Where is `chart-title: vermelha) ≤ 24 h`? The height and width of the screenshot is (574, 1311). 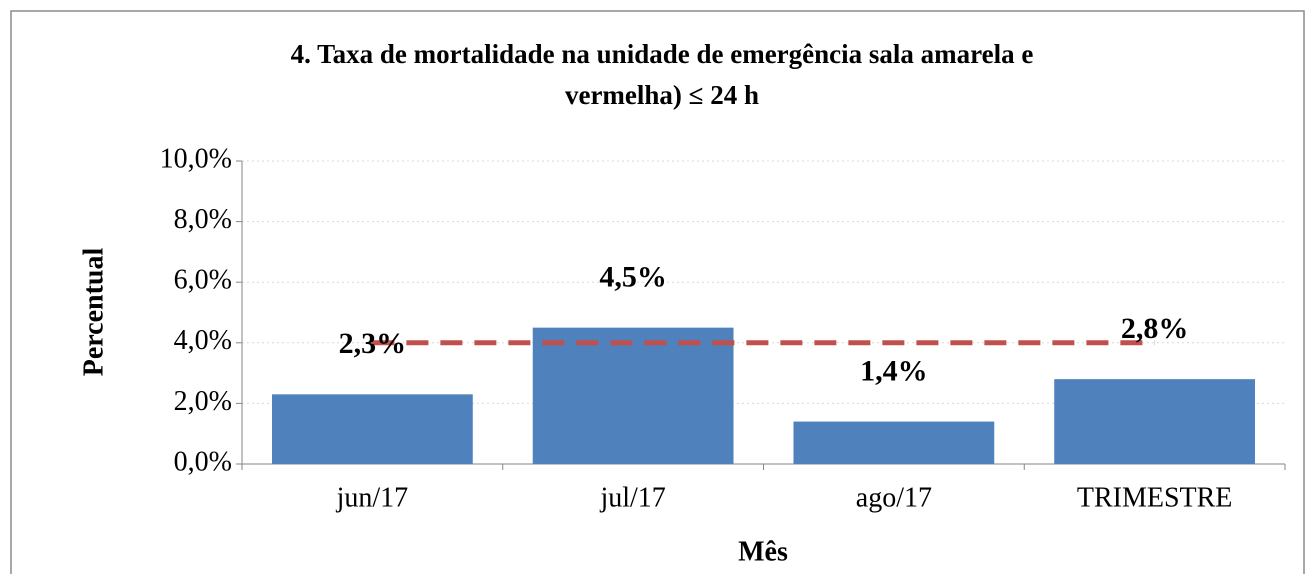
chart-title: vermelha) ≤ 24 h is located at coordinates (662, 95).